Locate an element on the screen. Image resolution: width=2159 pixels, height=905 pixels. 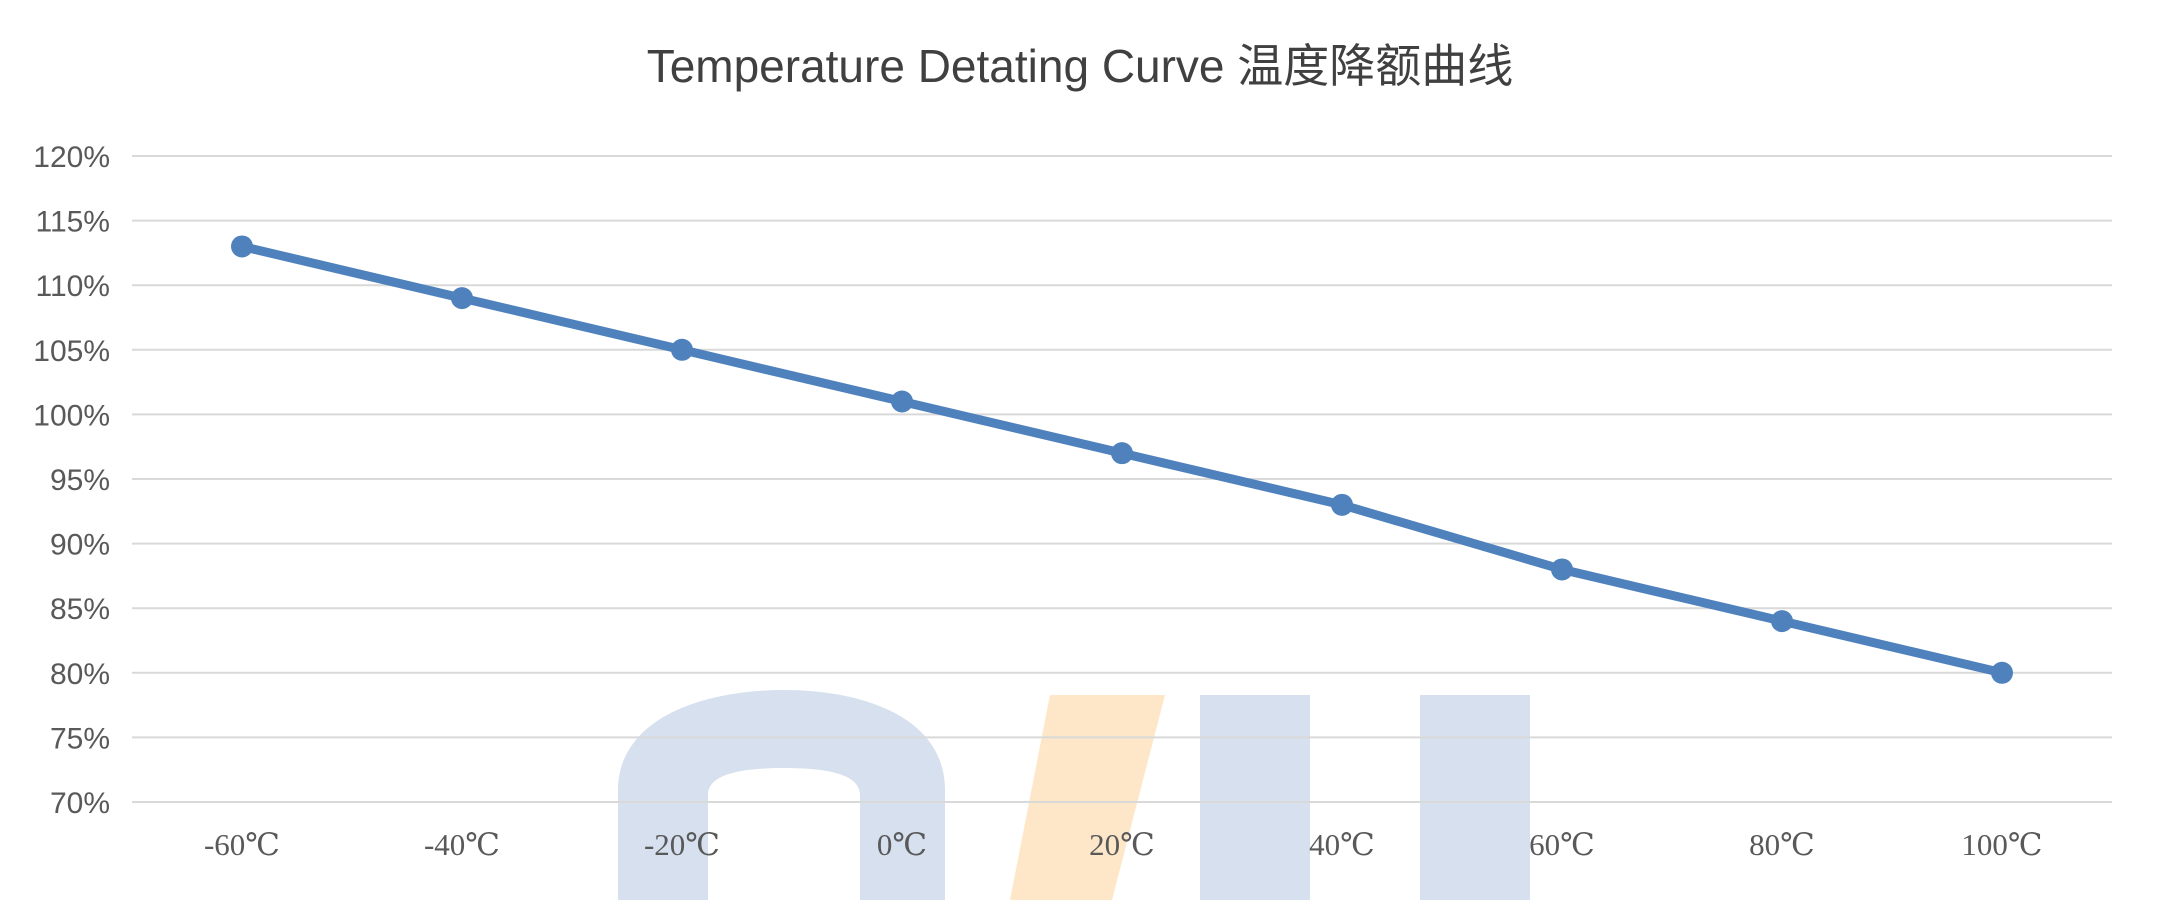
y-tick-label: 80% is located at coordinates (80, 674).